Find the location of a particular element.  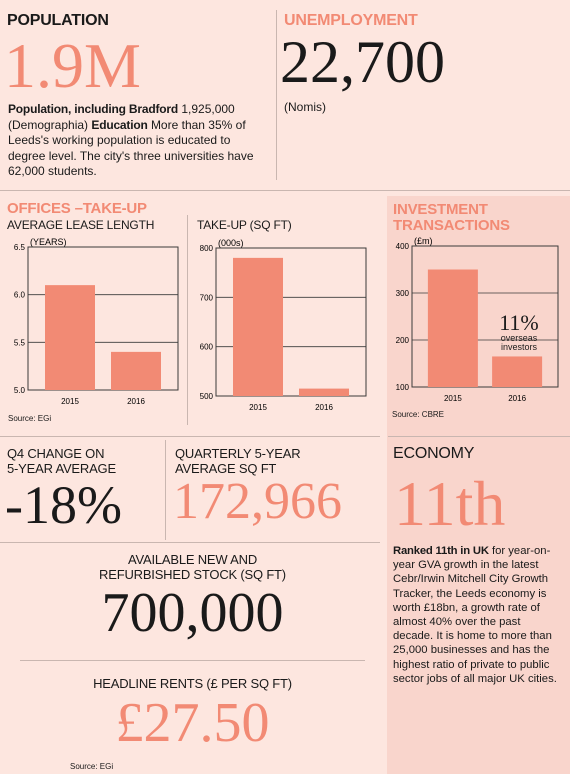

takeup-chart: (000s) 800 700 600 500 2015 2016 is located at coordinates (283, 325).